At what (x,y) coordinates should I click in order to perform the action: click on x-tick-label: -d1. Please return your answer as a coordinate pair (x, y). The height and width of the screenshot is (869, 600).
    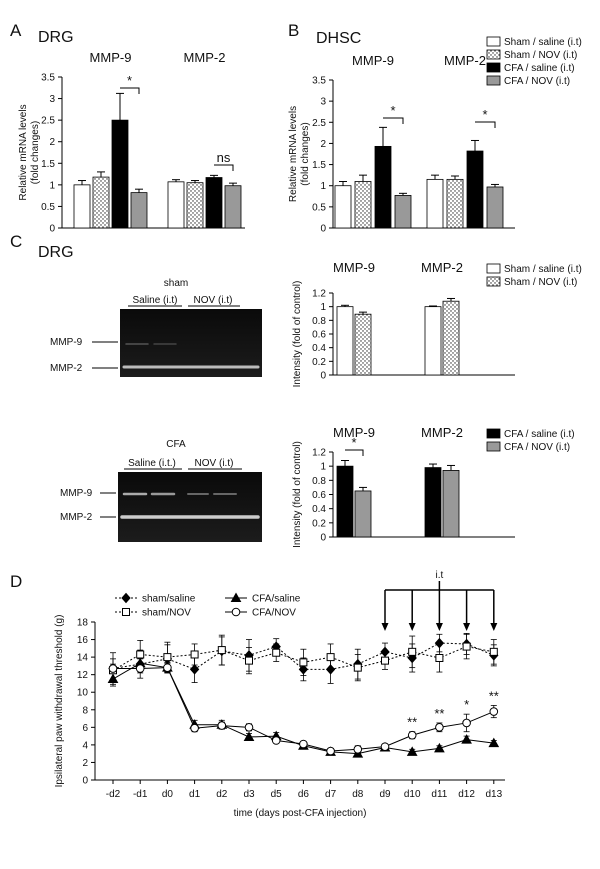
    Looking at the image, I should click on (140, 794).